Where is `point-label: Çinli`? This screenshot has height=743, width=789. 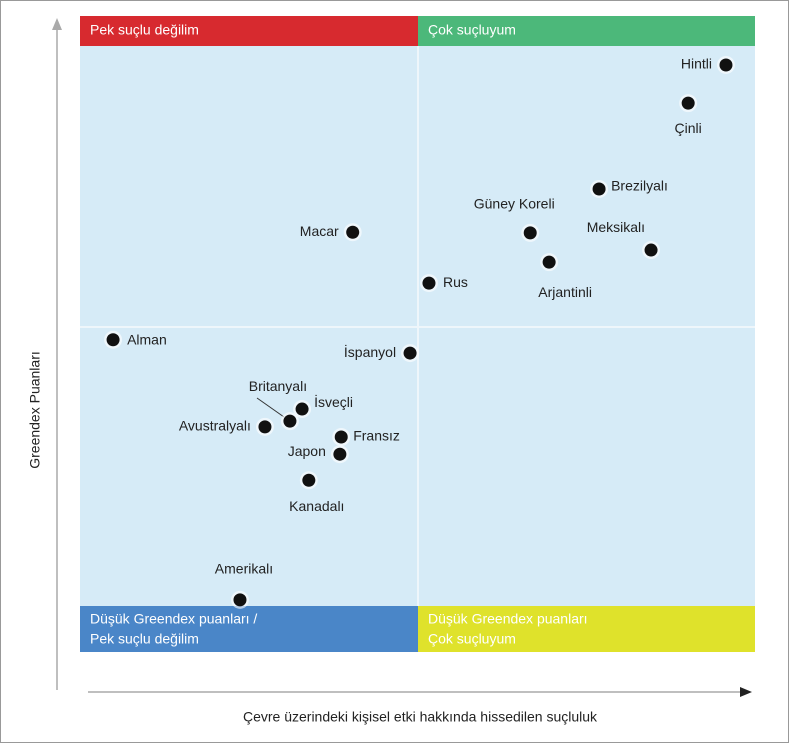
point-label: Çinli is located at coordinates (688, 128).